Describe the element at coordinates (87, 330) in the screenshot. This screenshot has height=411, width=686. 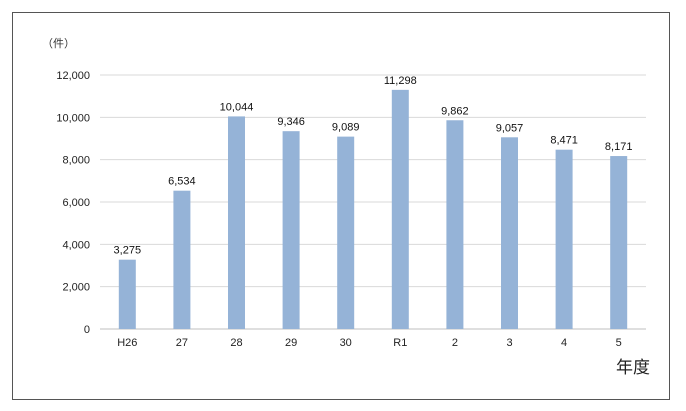
I see `y-tick-label: 0` at that location.